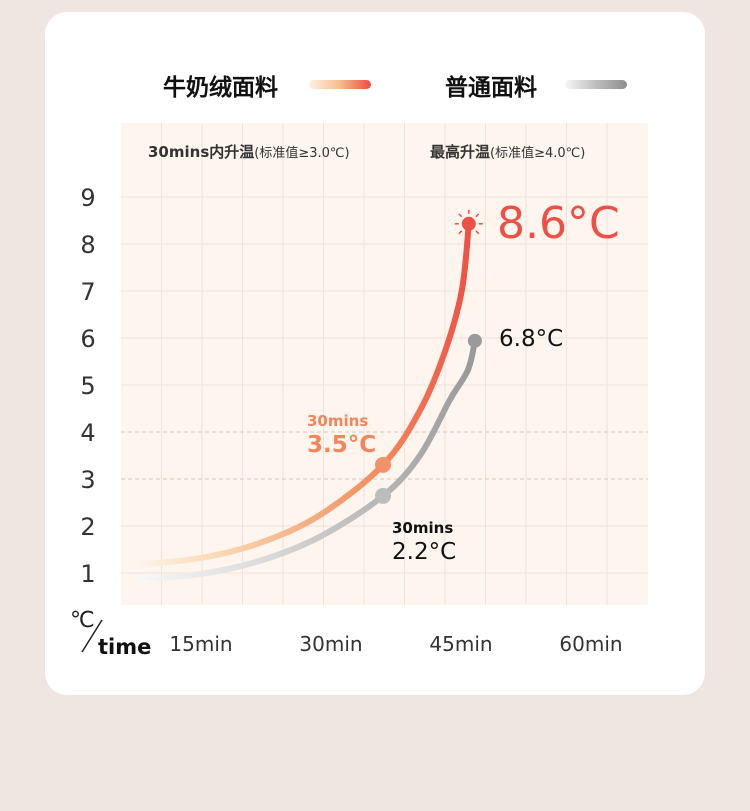  I want to click on annotation-max-value: 8.6°C, so click(558, 223).